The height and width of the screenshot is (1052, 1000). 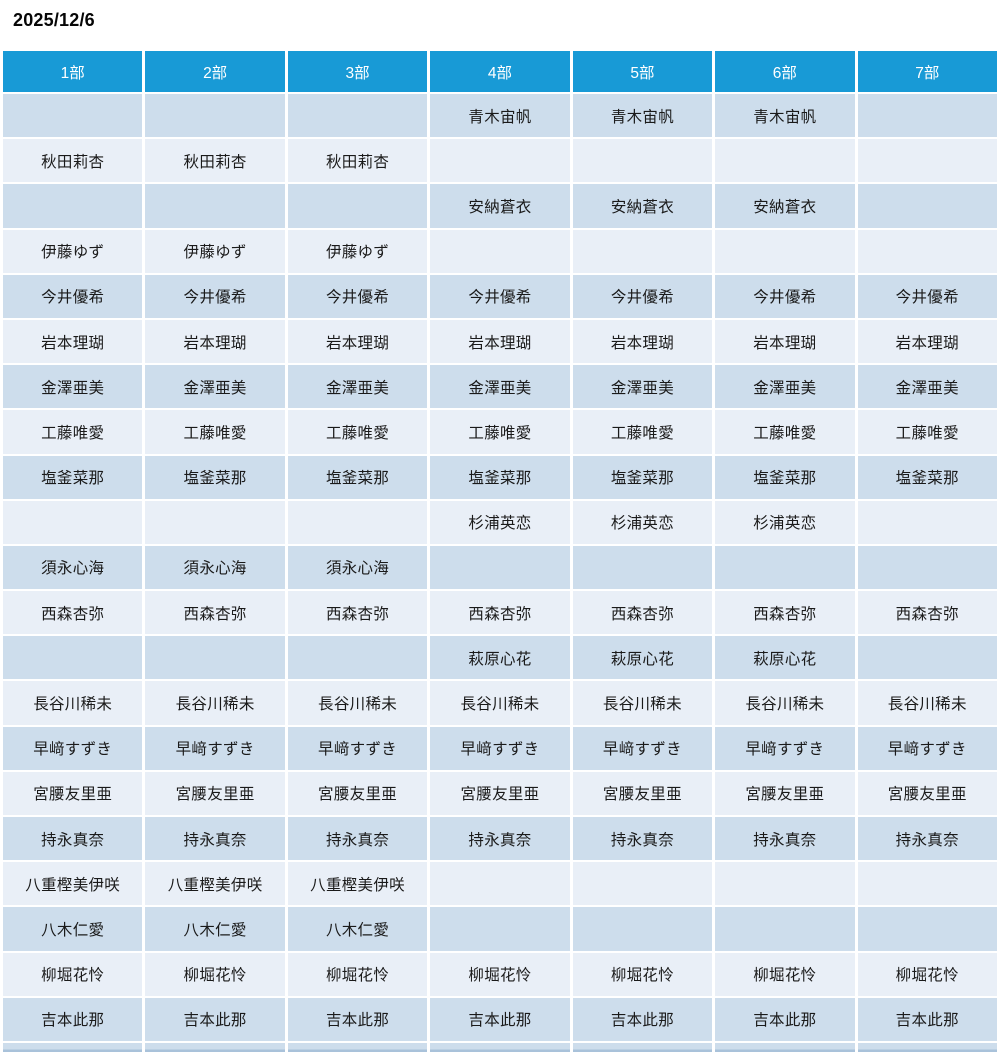 I want to click on table-header-row: 1部 2部 3部 4部 5部 6部 7部, so click(x=500, y=71).